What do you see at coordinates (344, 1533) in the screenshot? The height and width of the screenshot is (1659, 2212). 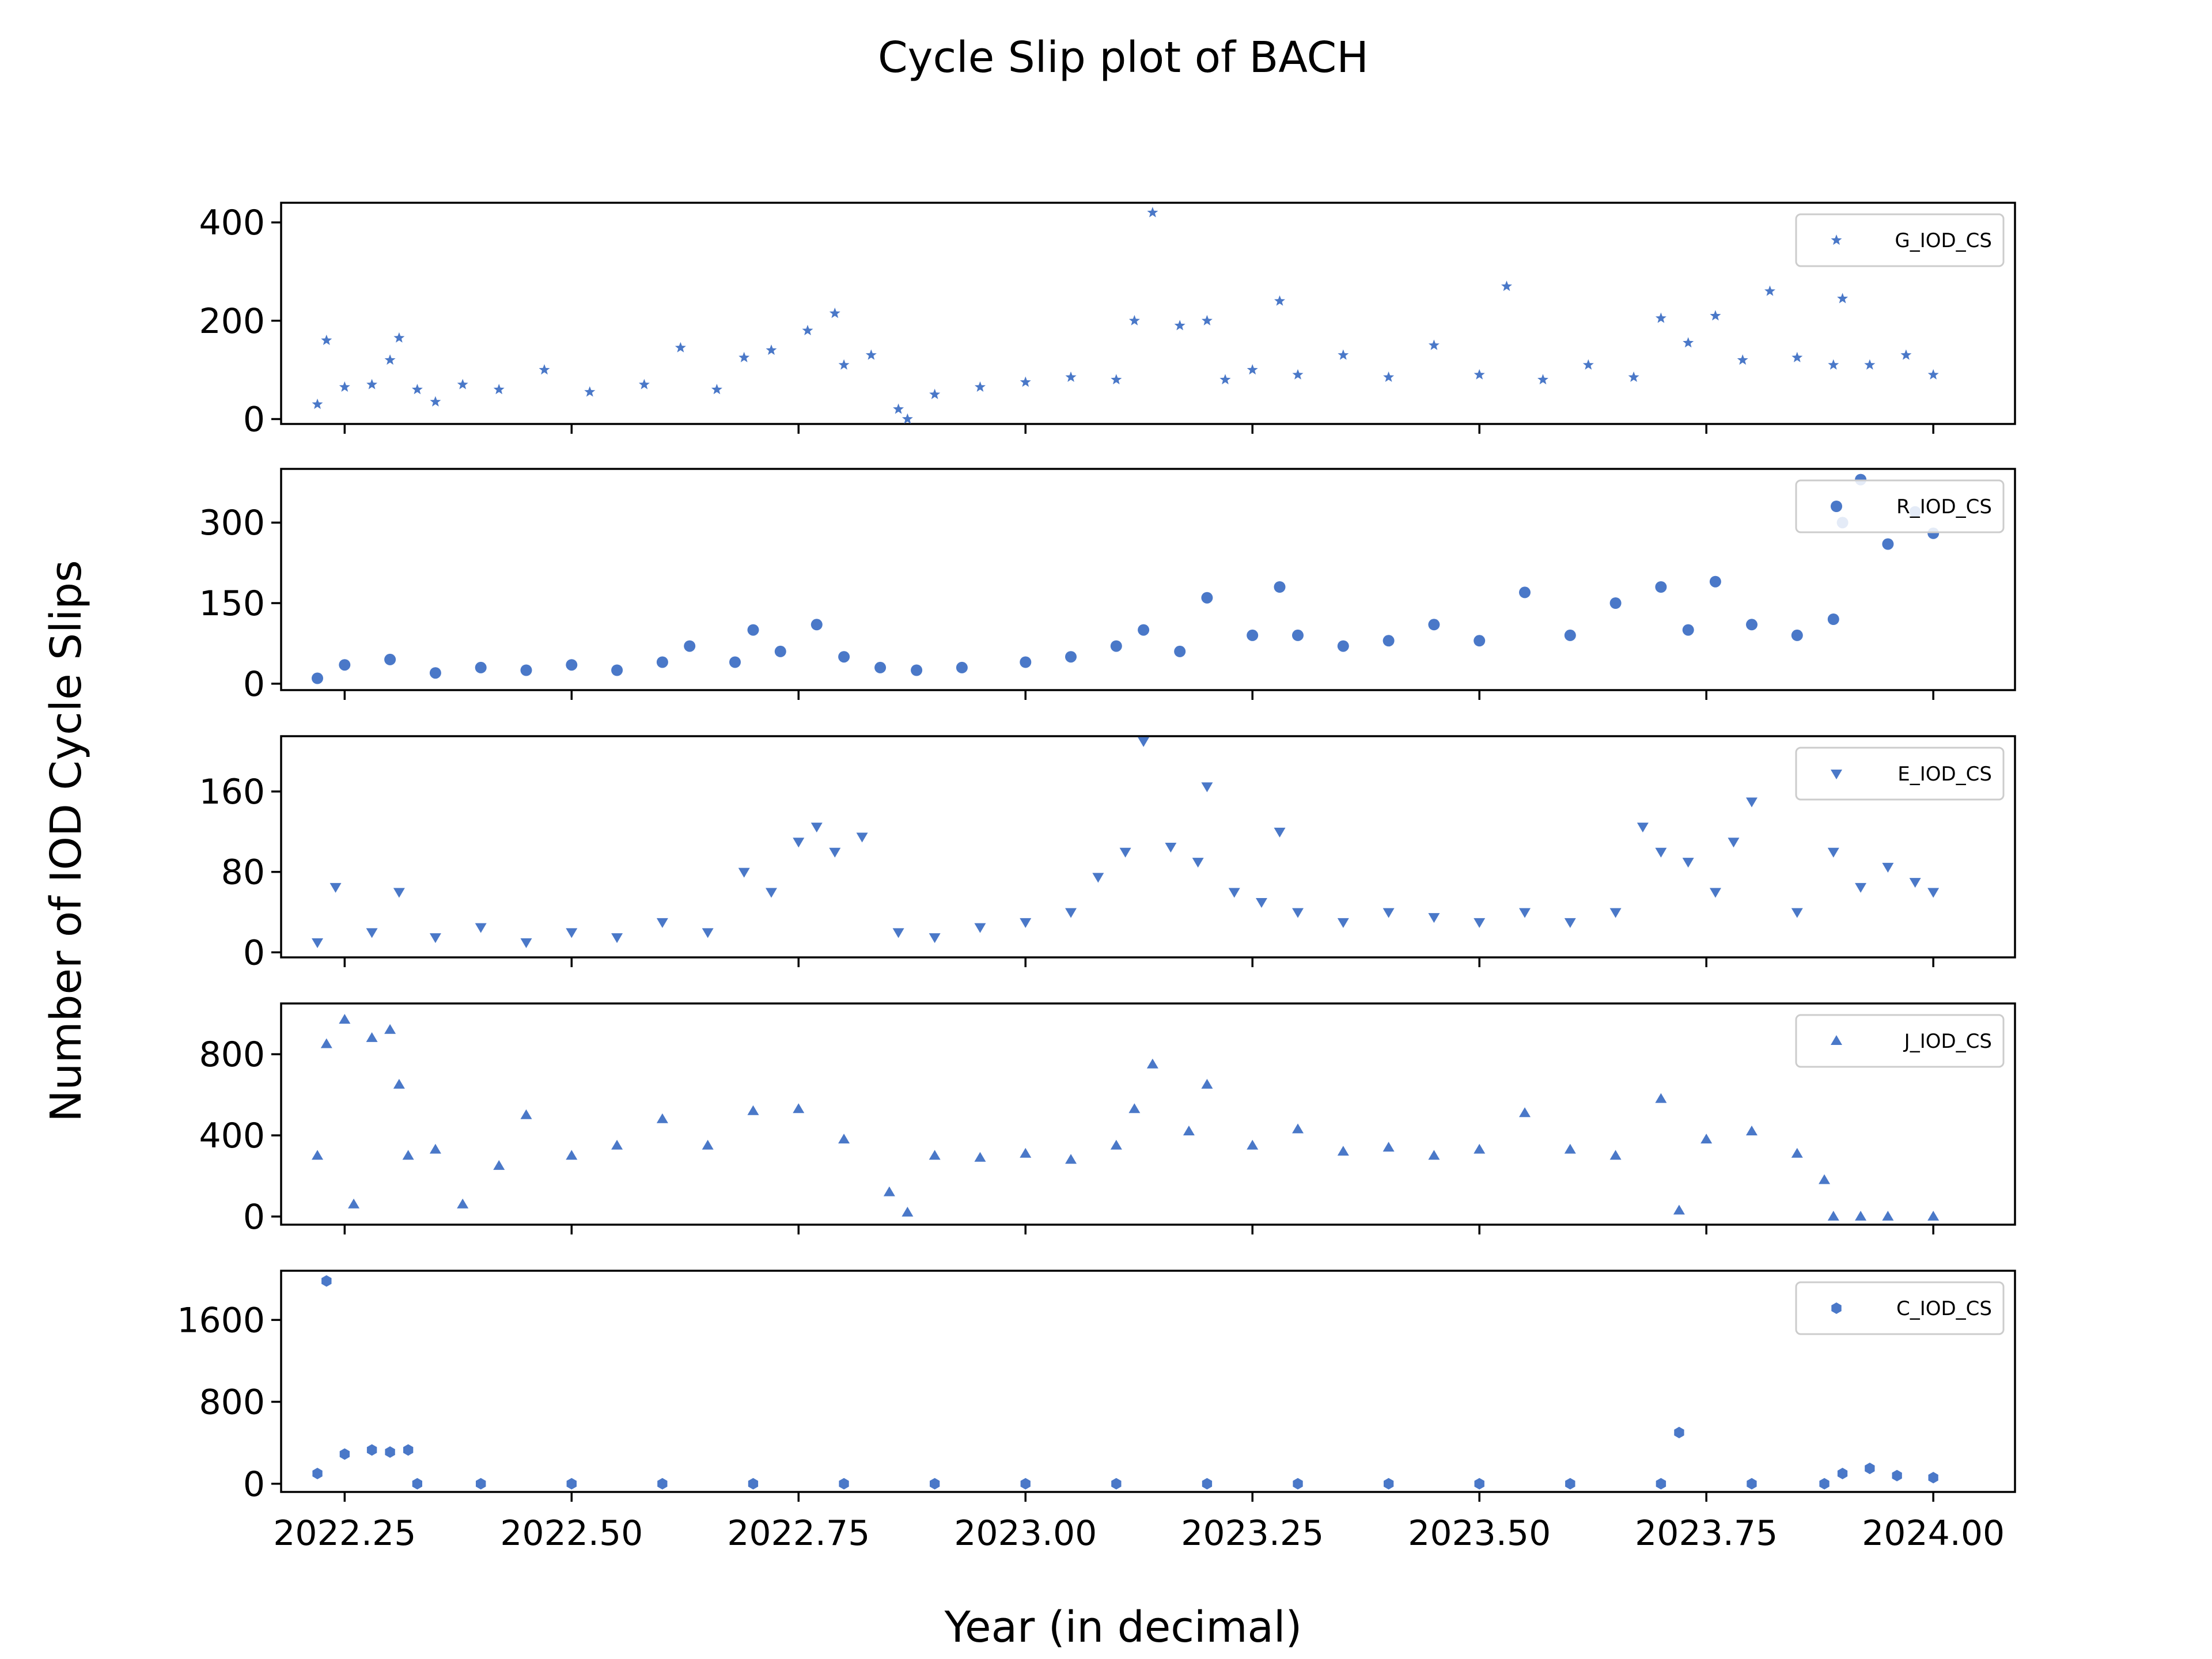 I see `x-tick-label: 2022.25` at bounding box center [344, 1533].